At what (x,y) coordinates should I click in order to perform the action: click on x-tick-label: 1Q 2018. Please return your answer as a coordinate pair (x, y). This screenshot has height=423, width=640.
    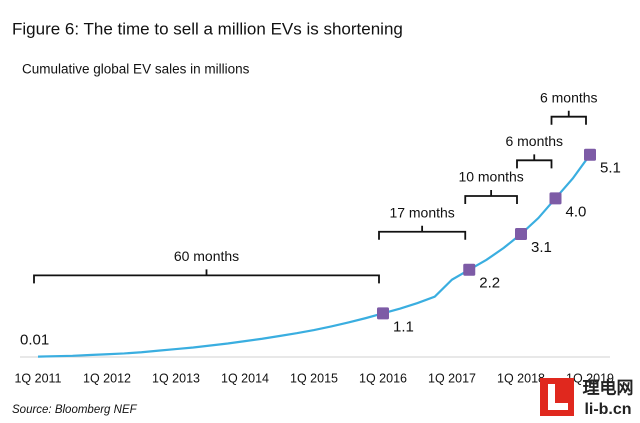
    Looking at the image, I should click on (521, 378).